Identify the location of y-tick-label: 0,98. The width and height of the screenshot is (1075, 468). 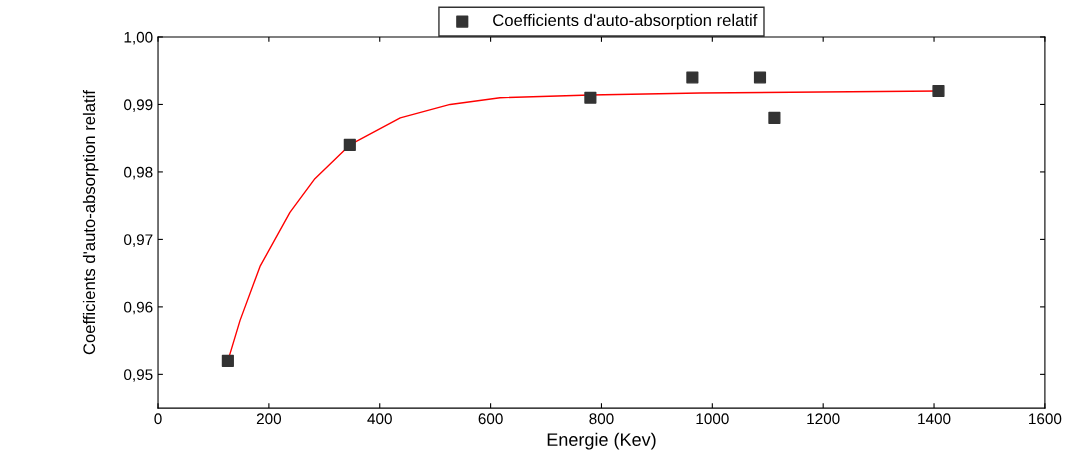
(138, 173).